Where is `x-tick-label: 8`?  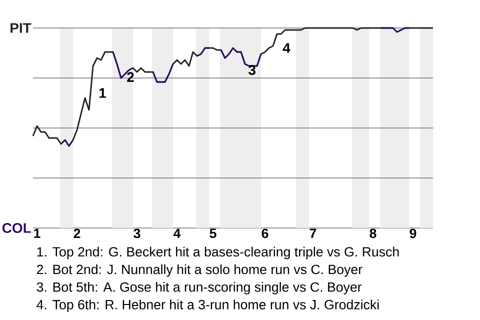
x-tick-label: 8 is located at coordinates (373, 233).